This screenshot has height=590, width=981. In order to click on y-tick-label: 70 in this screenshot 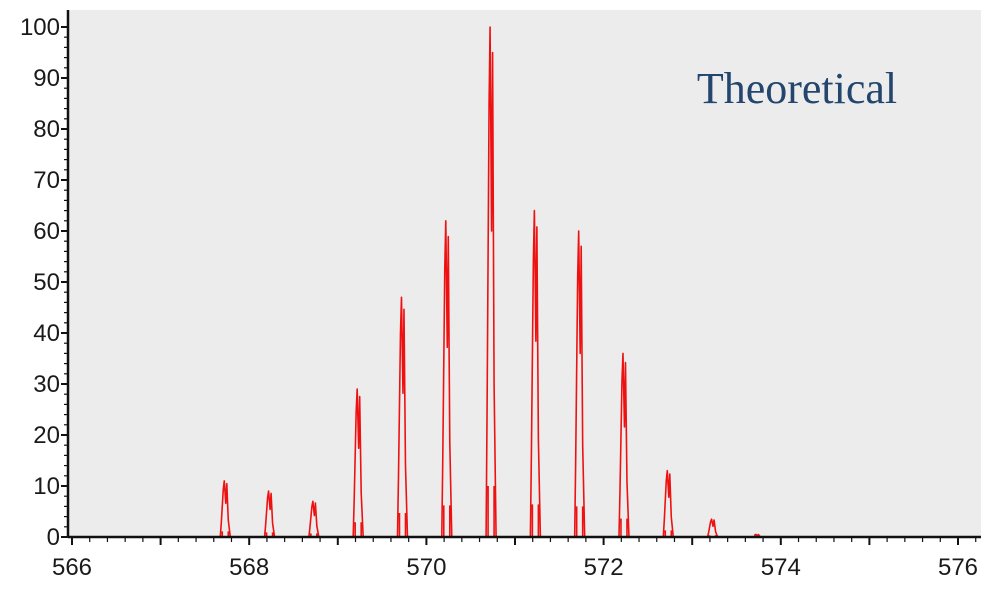, I will do `click(46, 180)`.